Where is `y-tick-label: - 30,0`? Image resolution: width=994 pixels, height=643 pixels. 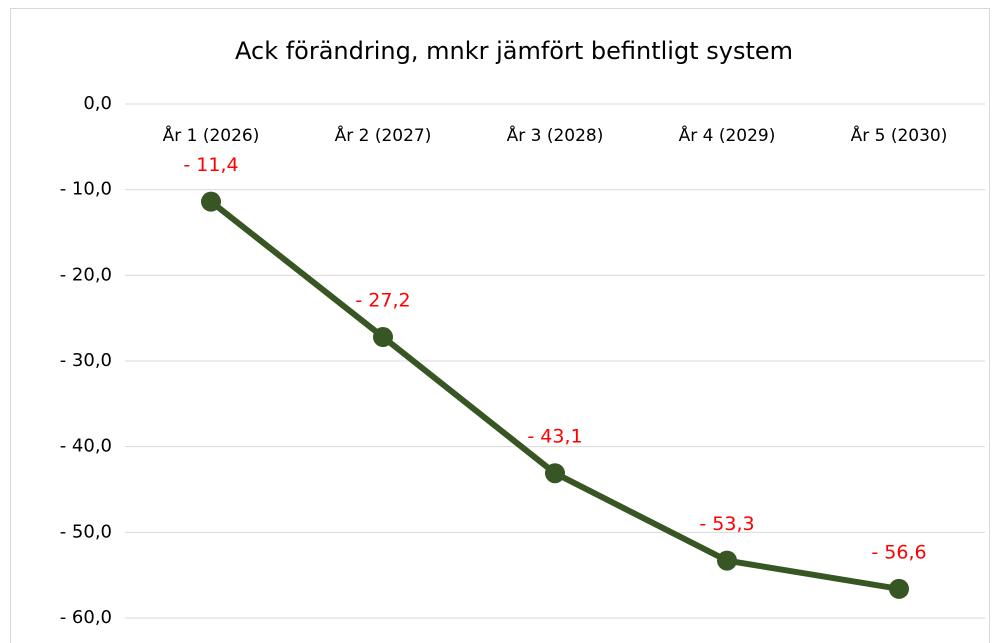 y-tick-label: - 30,0 is located at coordinates (86, 360).